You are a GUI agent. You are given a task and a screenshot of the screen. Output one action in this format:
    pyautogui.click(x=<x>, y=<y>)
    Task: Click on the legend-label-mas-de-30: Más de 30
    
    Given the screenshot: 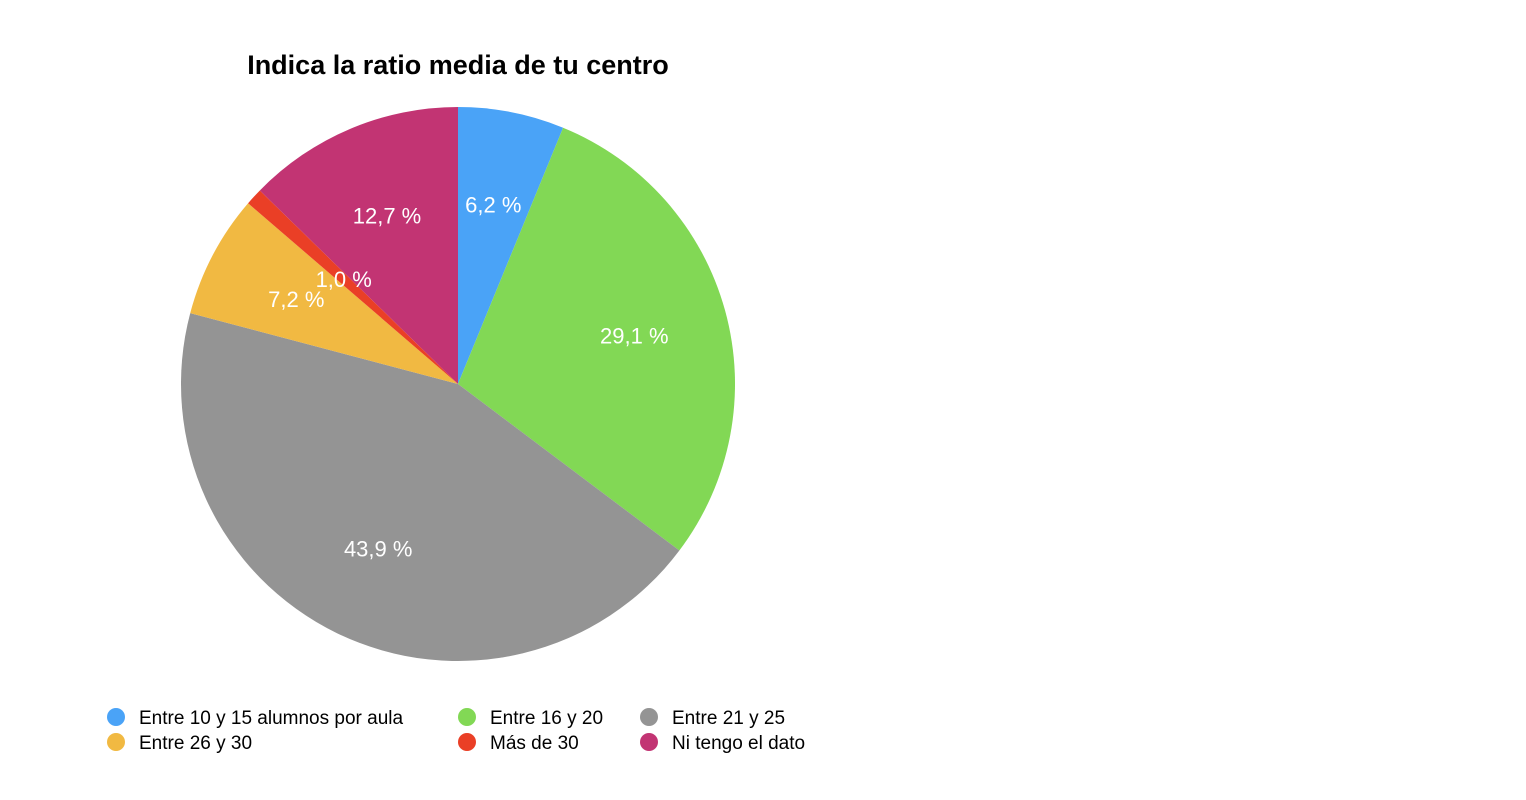 What is the action you would take?
    pyautogui.click(x=534, y=743)
    